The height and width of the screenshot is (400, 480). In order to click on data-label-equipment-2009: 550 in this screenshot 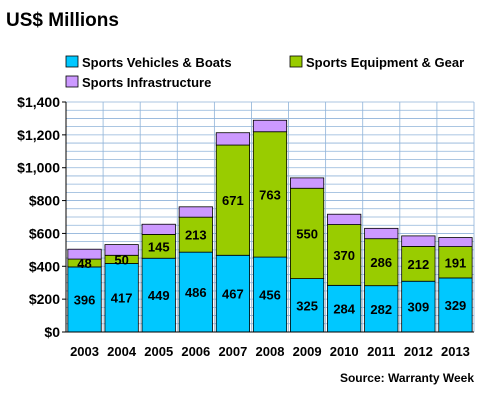, I will do `click(307, 233)`.